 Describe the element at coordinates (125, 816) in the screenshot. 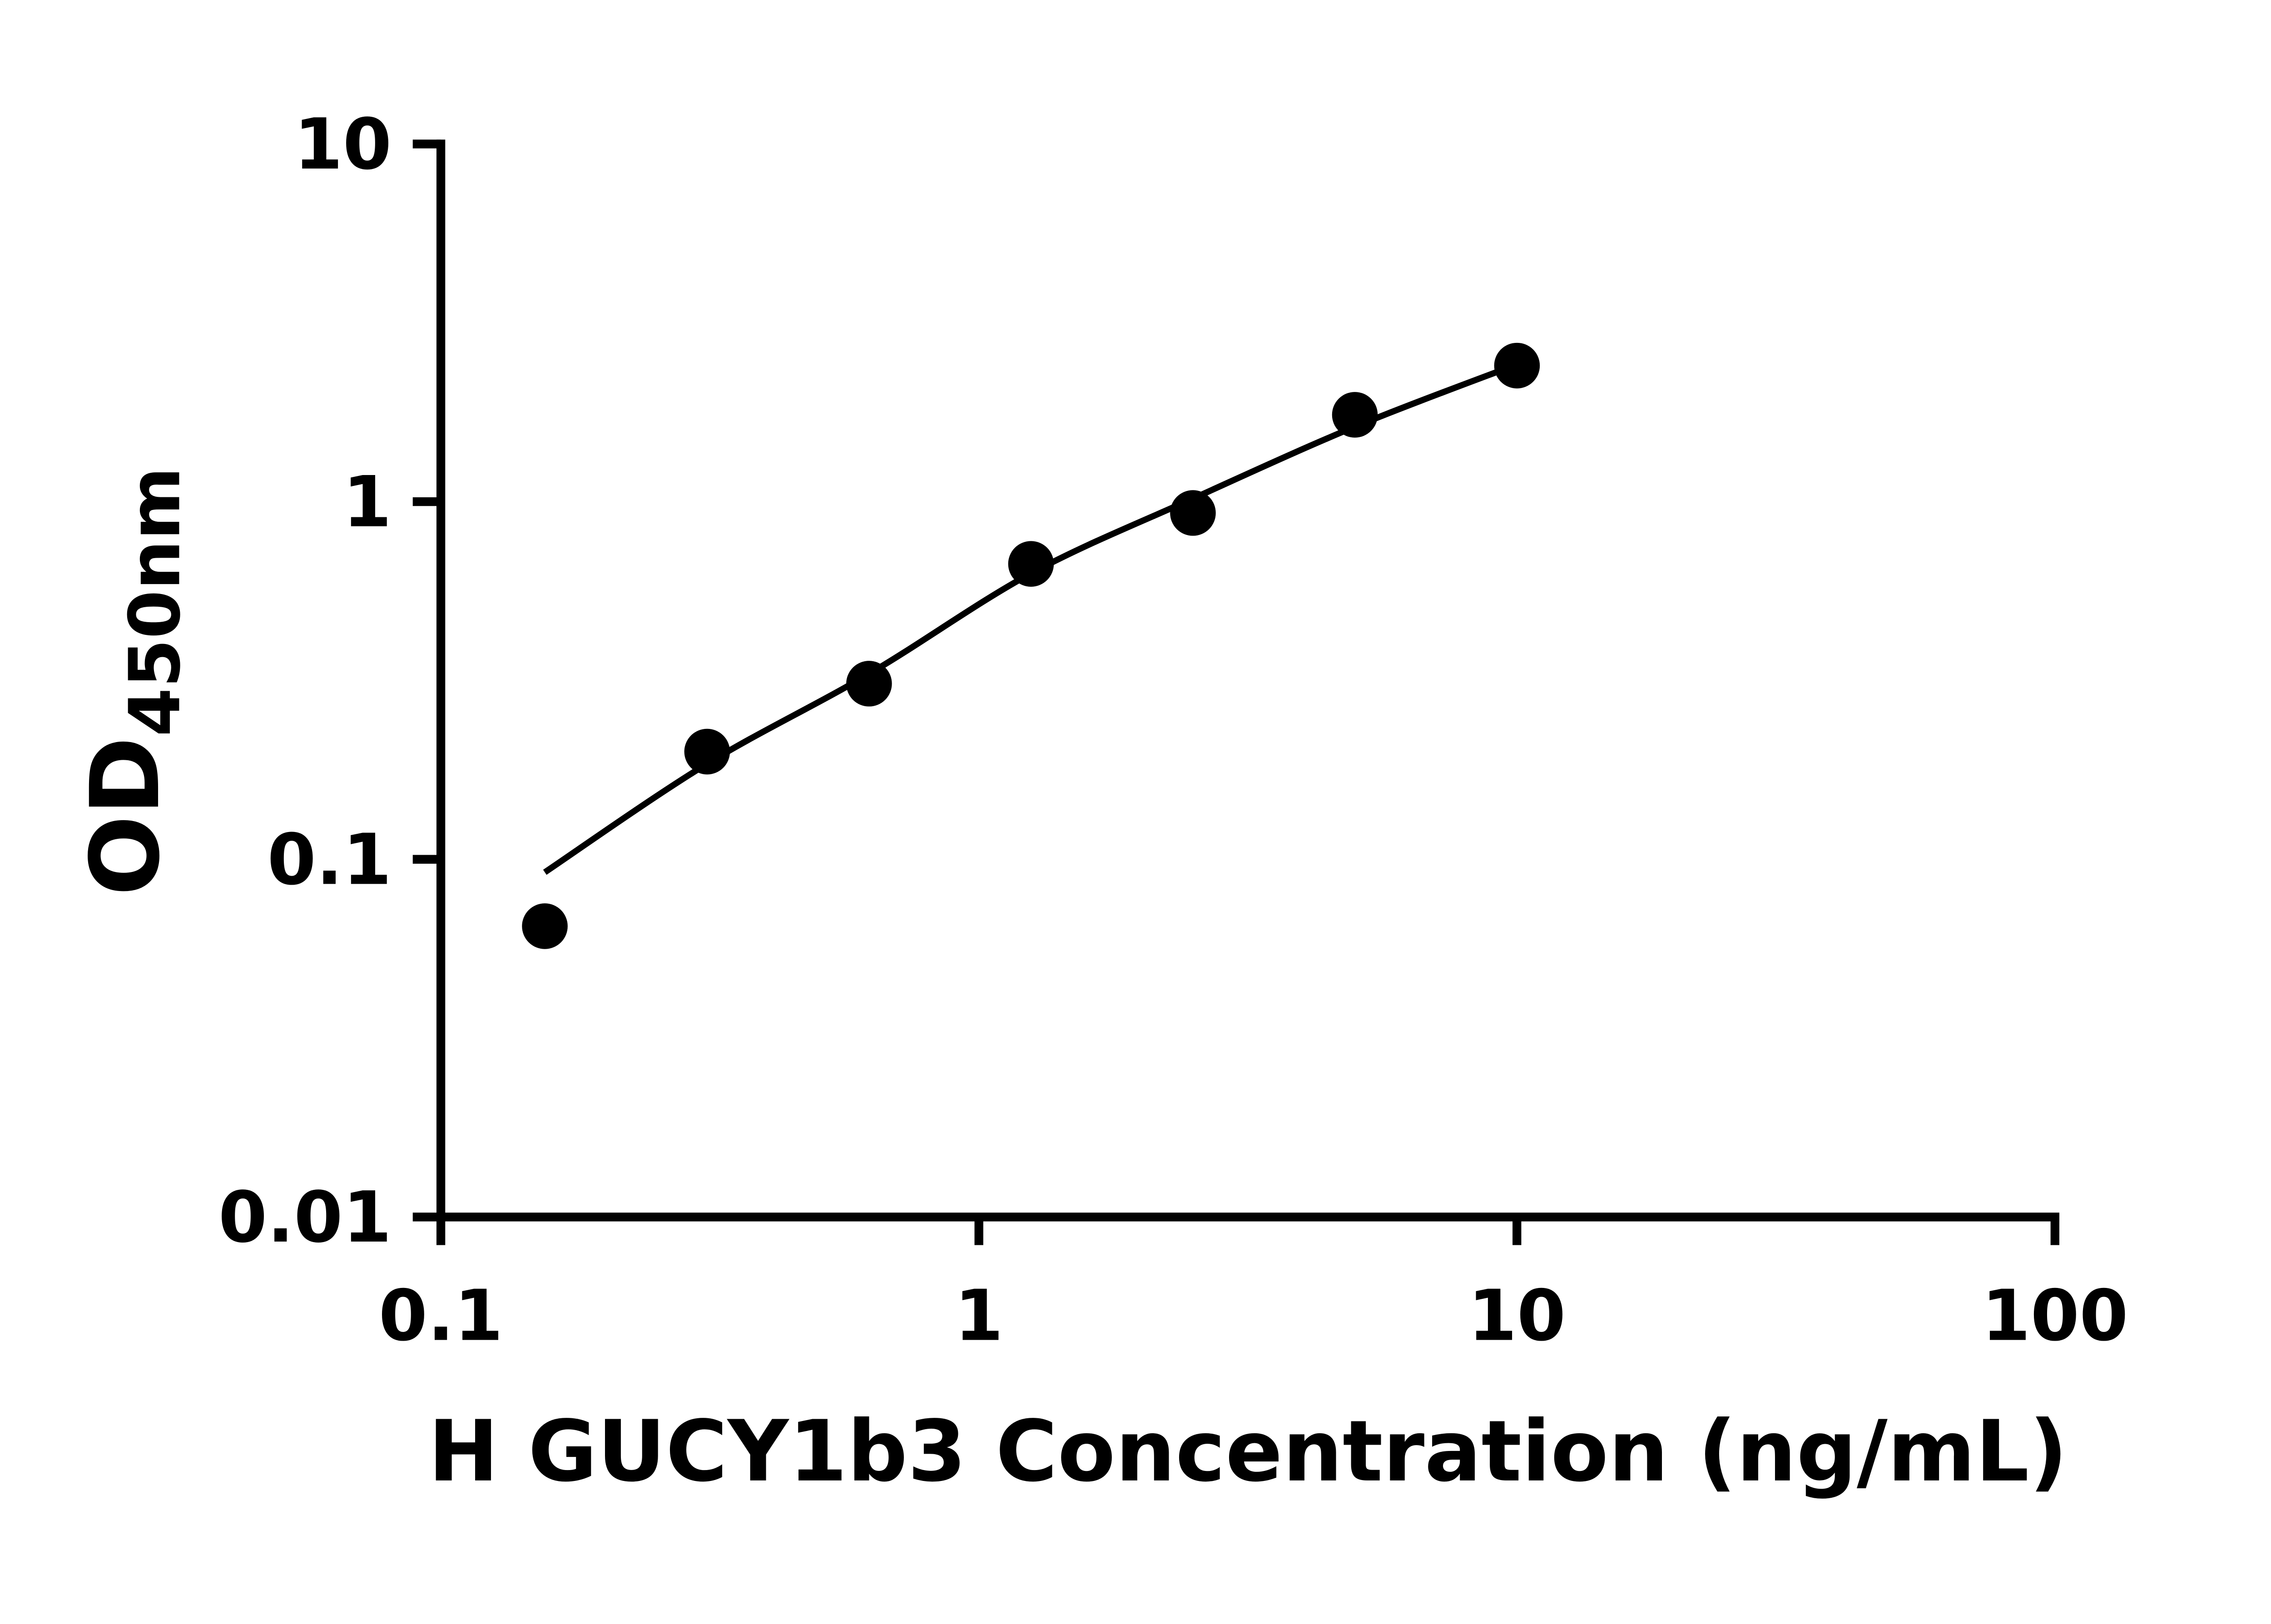

I see `y-axis-title-main: OD` at that location.